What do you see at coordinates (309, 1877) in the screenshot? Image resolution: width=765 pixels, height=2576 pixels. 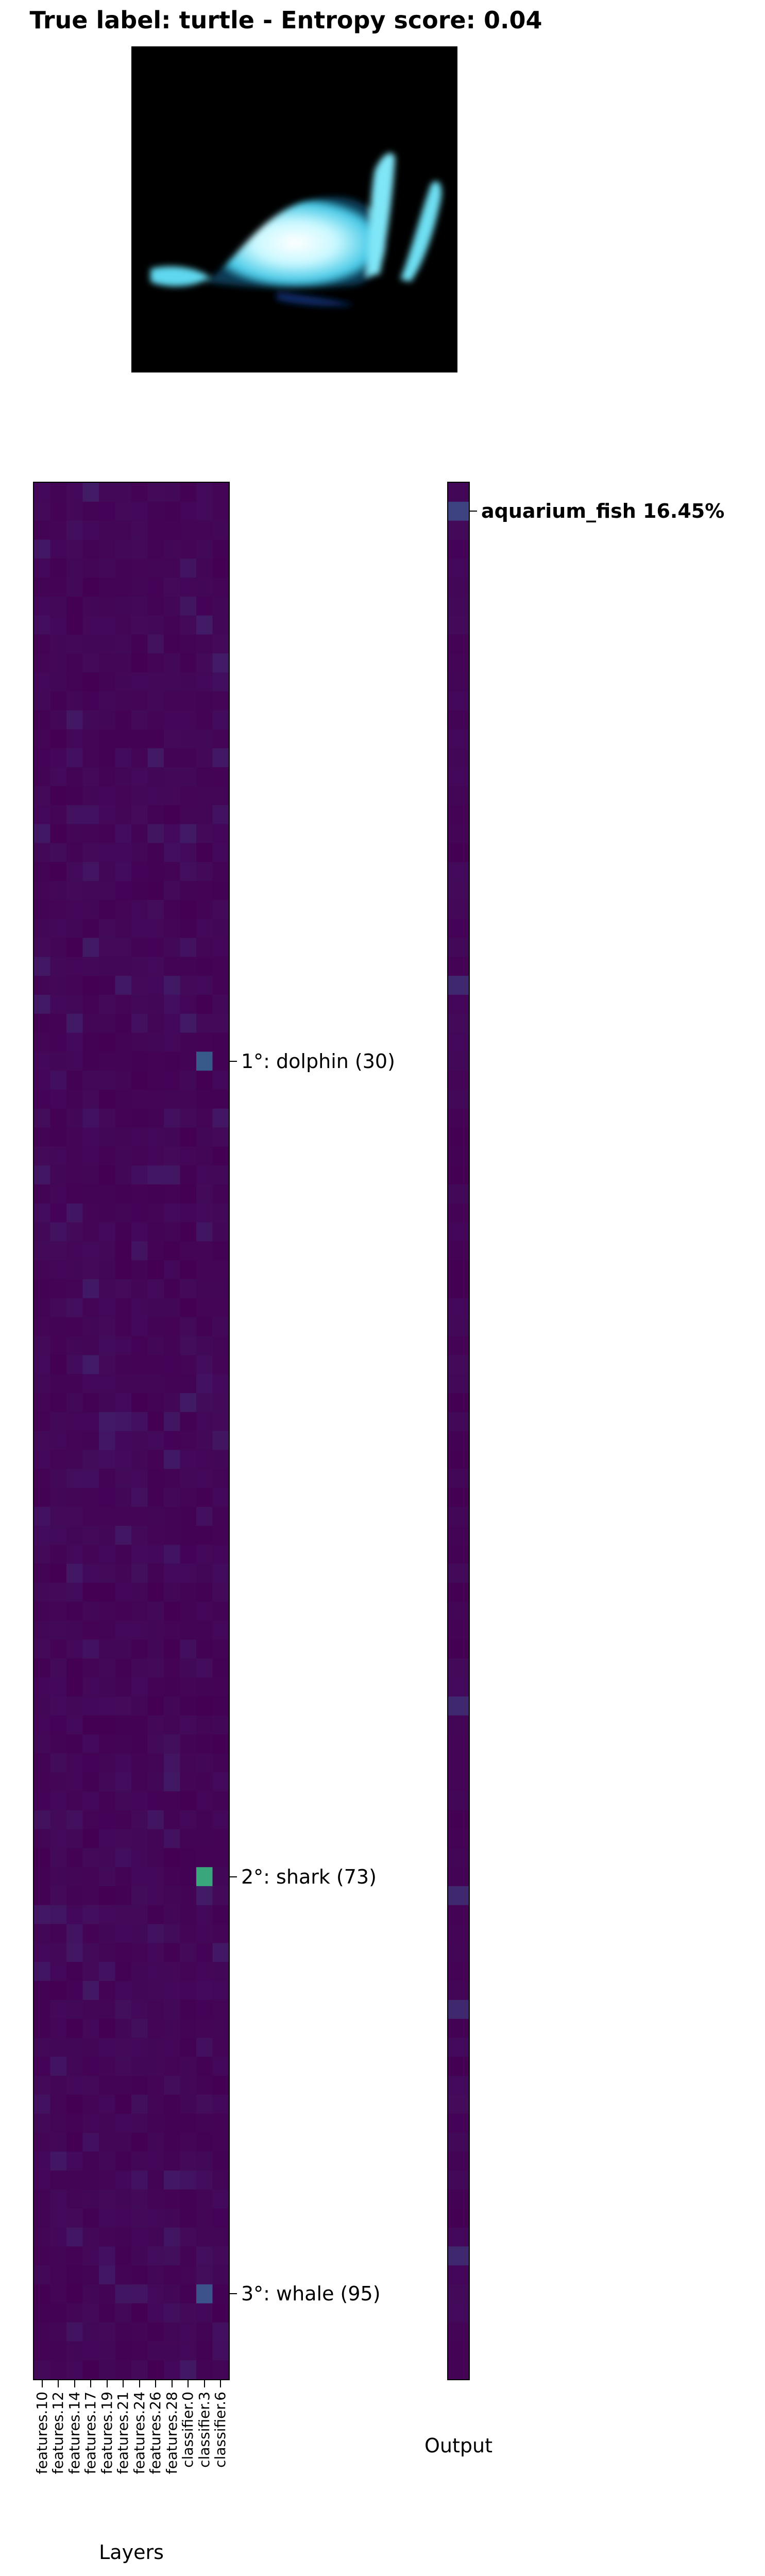 I see `ranked-label-2: 2°: shark (73)` at bounding box center [309, 1877].